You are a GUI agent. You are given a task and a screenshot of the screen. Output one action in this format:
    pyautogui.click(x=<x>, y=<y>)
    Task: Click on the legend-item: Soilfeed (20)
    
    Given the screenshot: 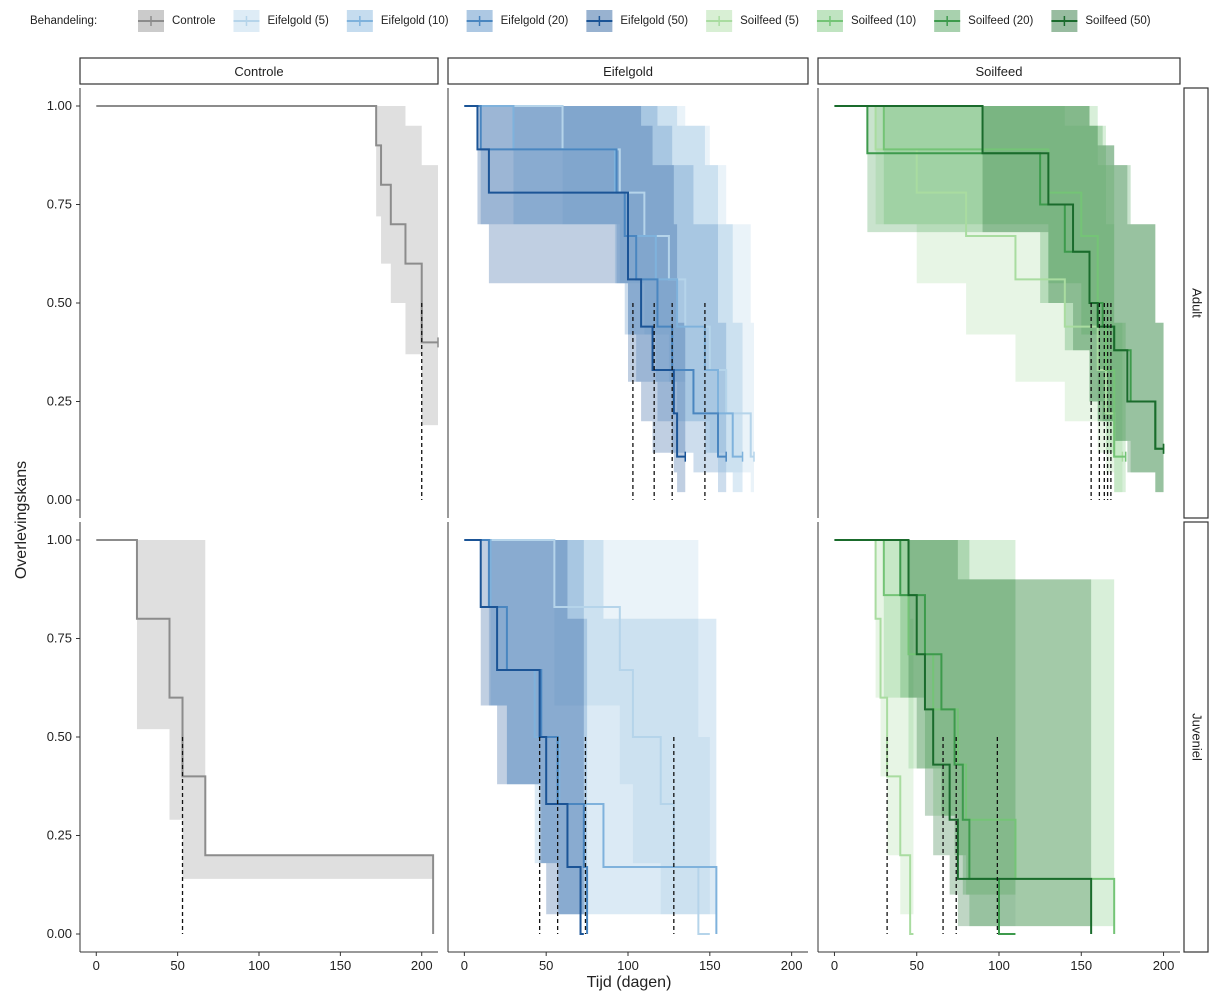 What is the action you would take?
    pyautogui.click(x=984, y=21)
    